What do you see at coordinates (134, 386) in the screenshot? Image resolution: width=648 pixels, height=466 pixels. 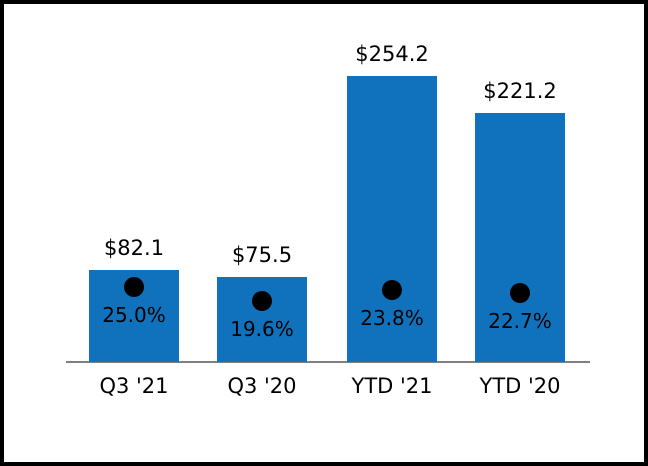 I see `x-axis-tick-label: Q3 '21` at bounding box center [134, 386].